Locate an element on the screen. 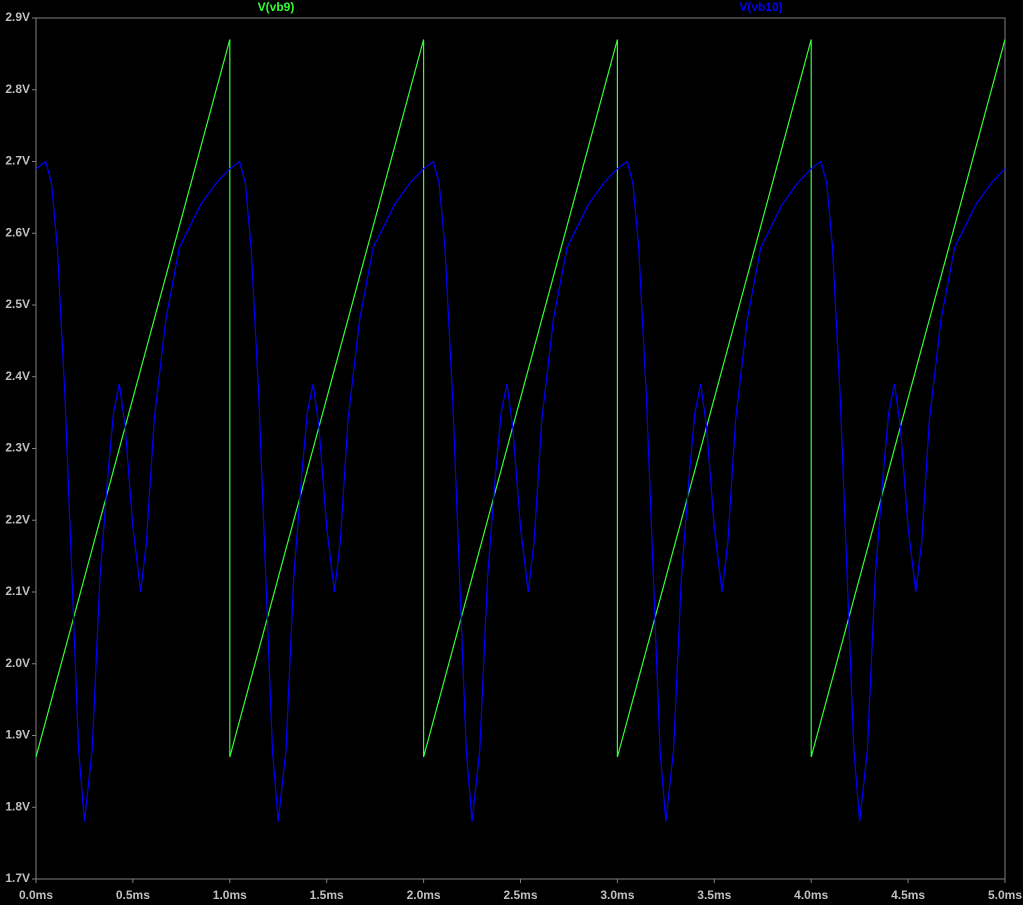 The width and height of the screenshot is (1023, 905). x-tick-label: 2.0ms is located at coordinates (424, 895).